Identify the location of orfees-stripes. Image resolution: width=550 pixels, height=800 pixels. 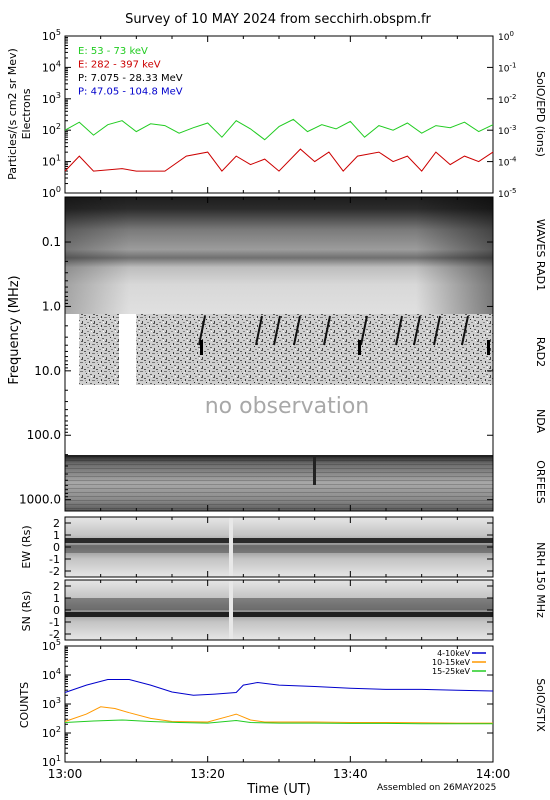
(279, 483).